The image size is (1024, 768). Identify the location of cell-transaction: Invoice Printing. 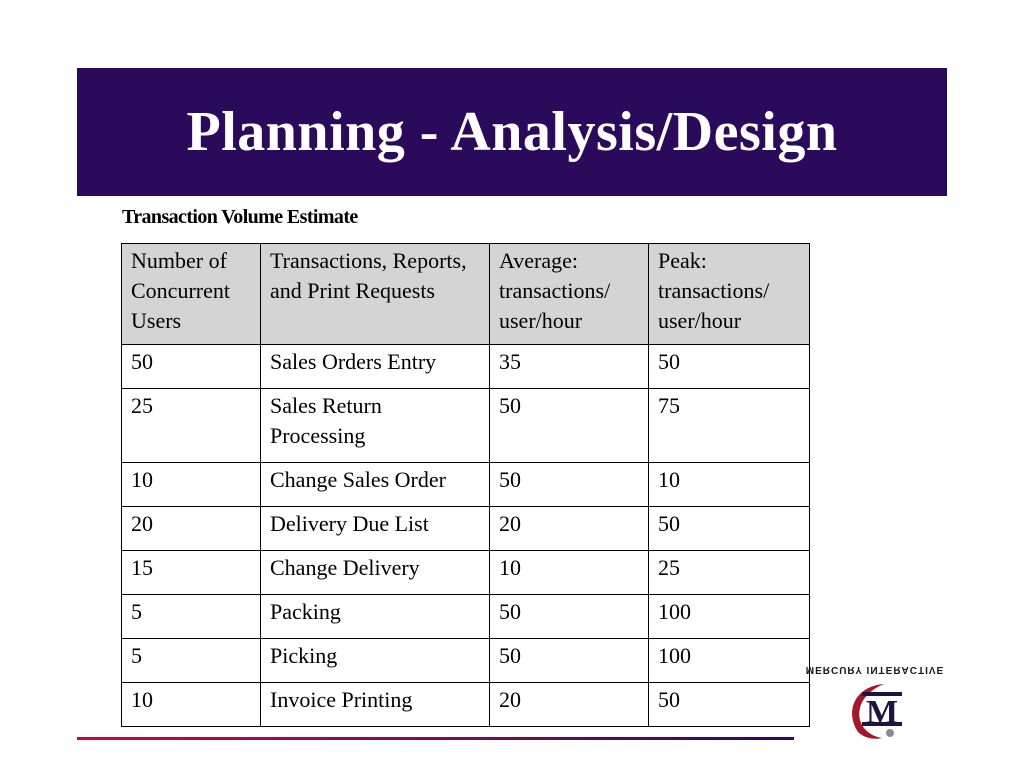
(375, 704).